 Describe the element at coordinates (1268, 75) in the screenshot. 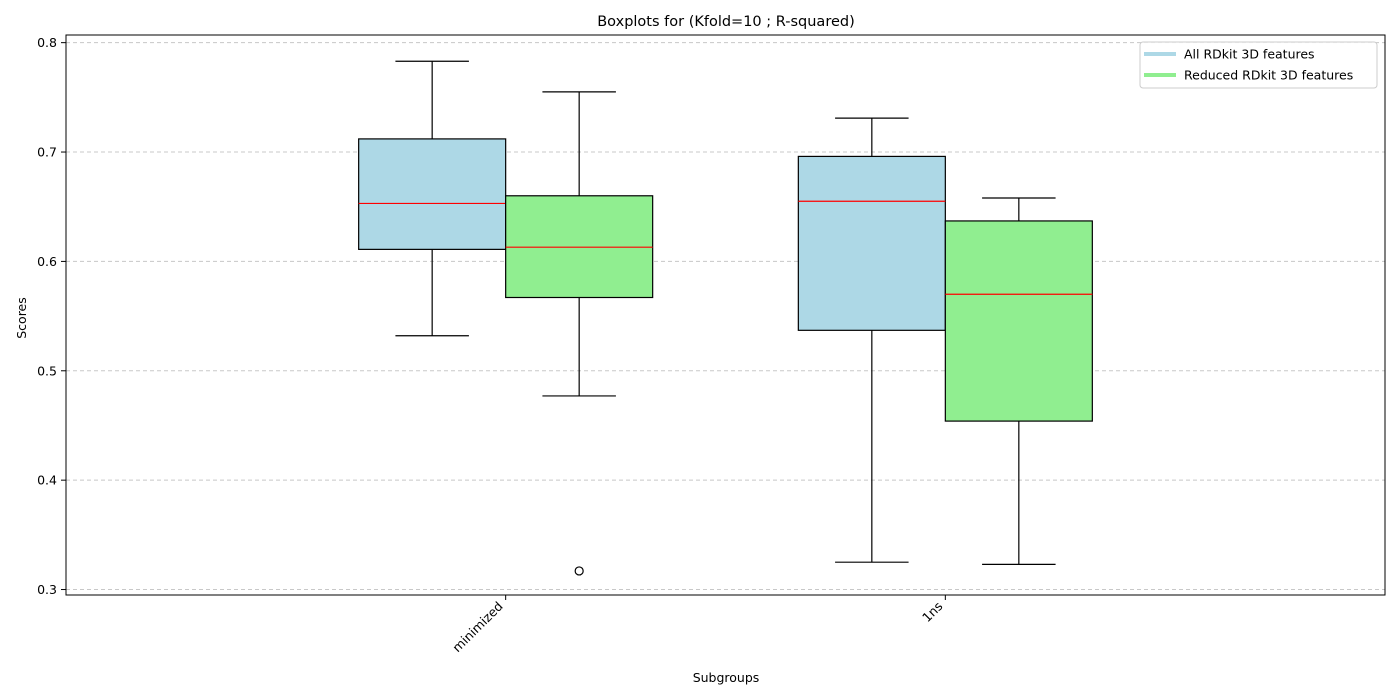

I see `legend-entry: Reduced RDkit 3D features` at that location.